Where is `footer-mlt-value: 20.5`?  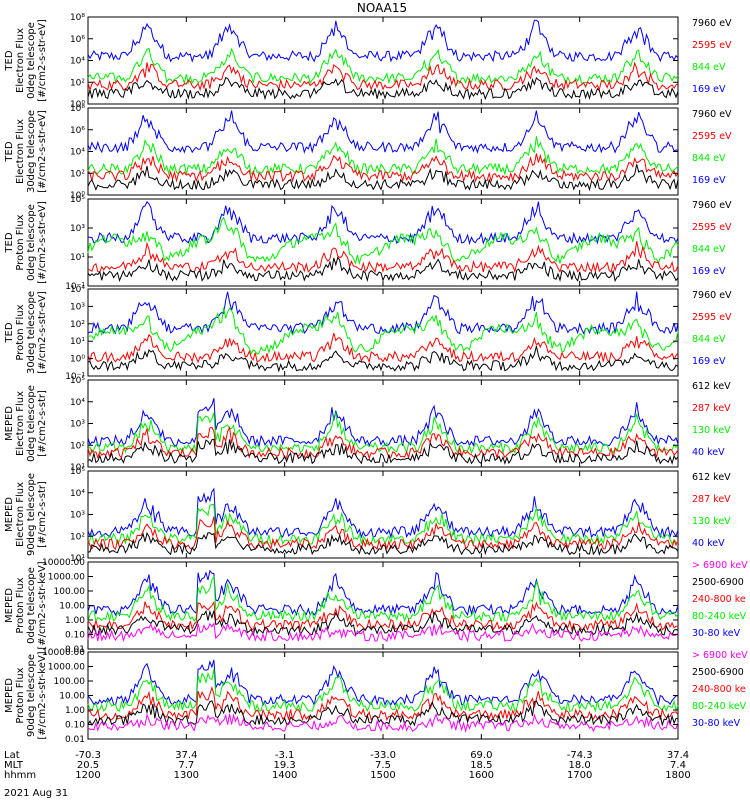 footer-mlt-value: 20.5 is located at coordinates (88, 765).